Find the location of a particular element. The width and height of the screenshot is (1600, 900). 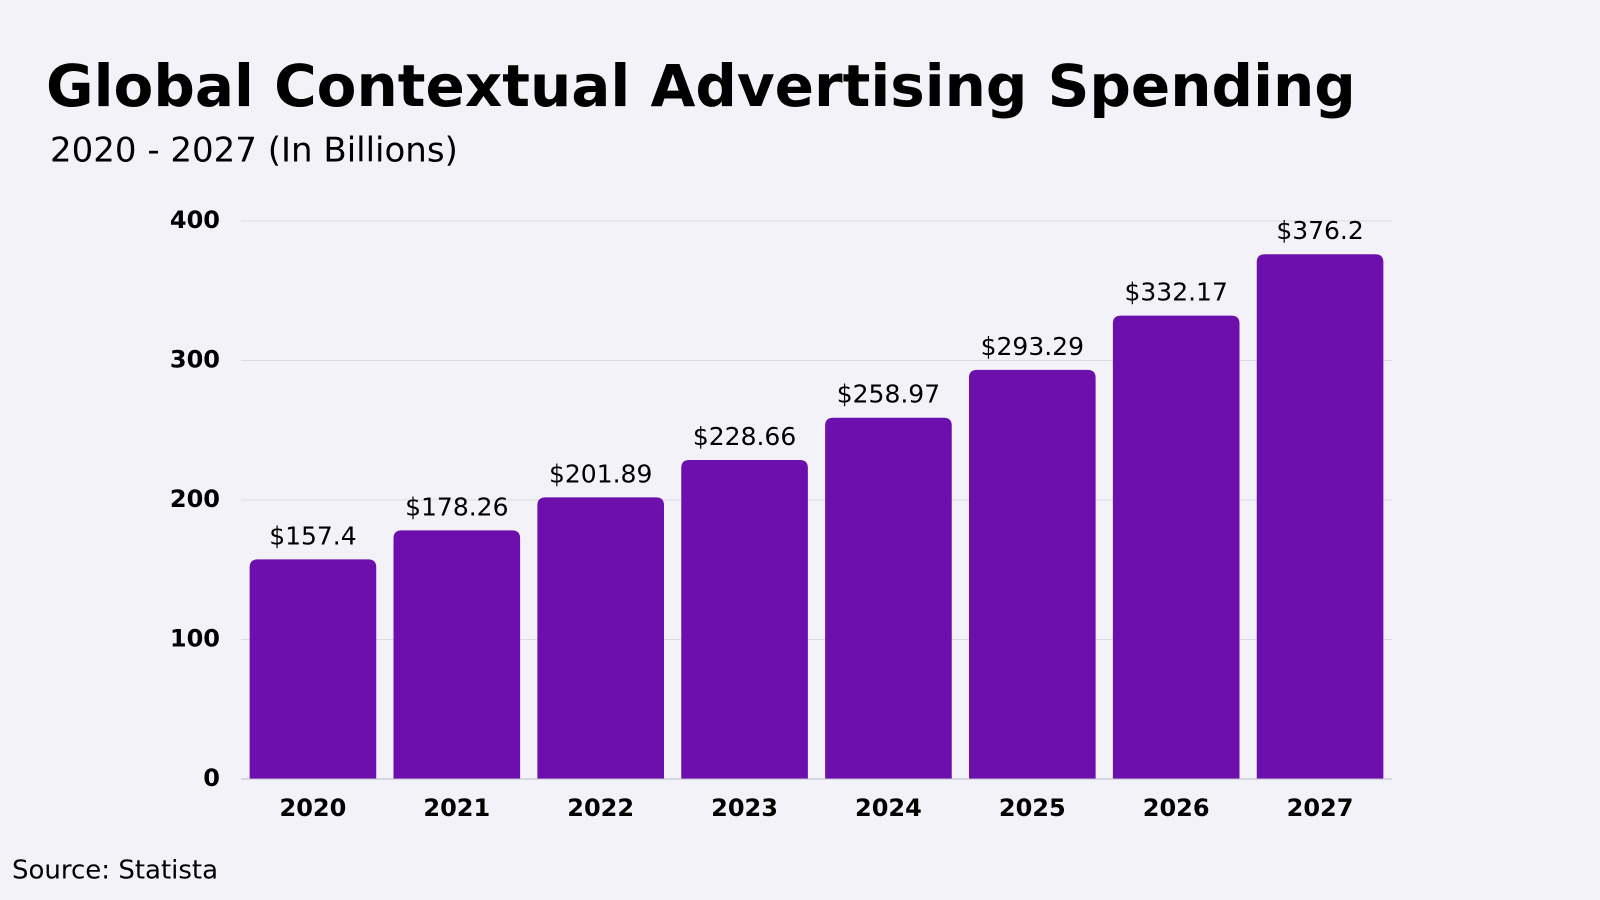

x-tick-label: 2022 is located at coordinates (600, 808).